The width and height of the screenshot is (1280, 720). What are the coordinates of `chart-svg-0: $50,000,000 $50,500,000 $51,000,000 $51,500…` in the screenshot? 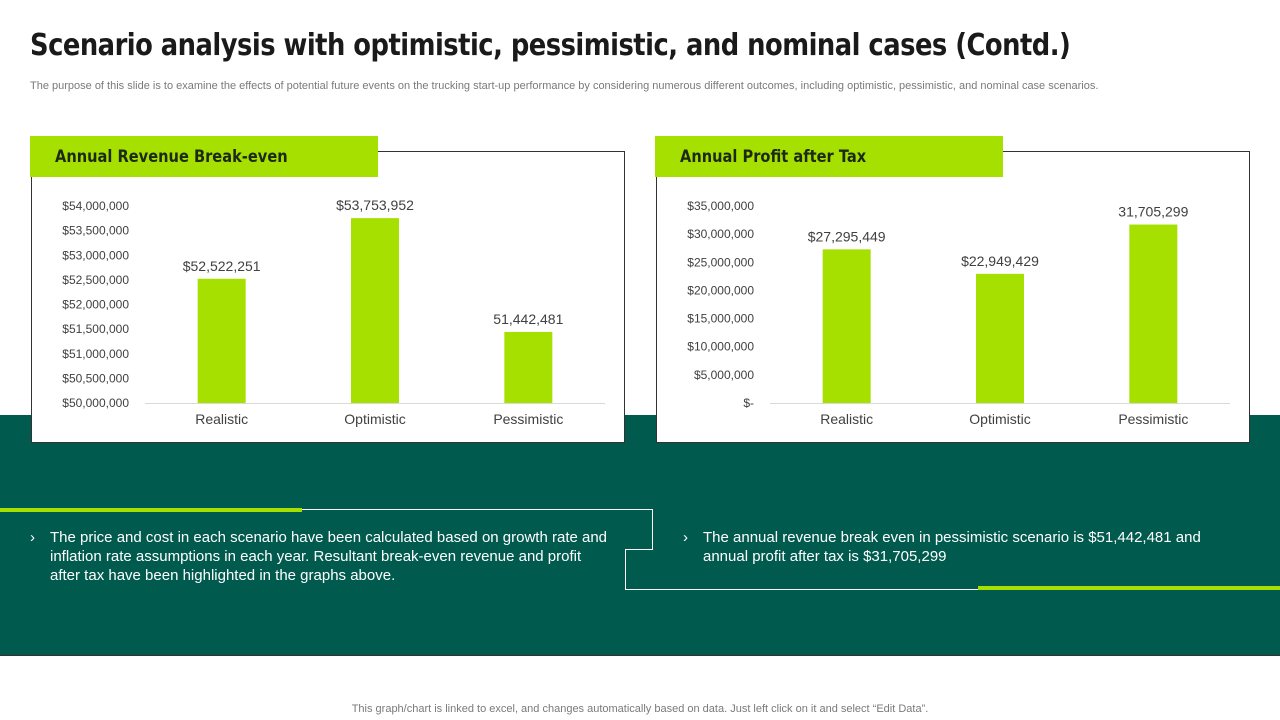 It's located at (333, 312).